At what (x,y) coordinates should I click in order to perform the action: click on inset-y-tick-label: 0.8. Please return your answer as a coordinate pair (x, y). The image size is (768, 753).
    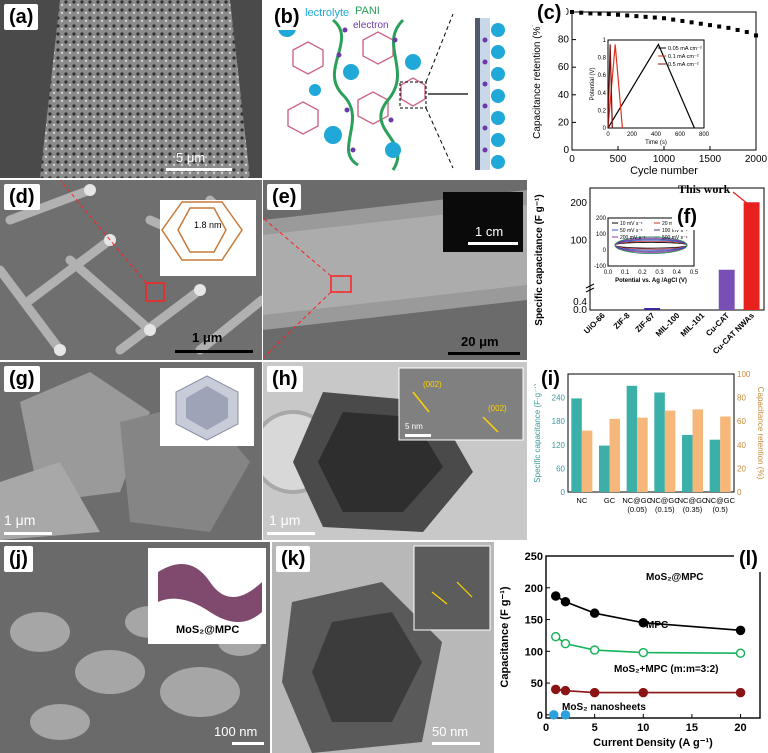
    Looking at the image, I should click on (602, 59).